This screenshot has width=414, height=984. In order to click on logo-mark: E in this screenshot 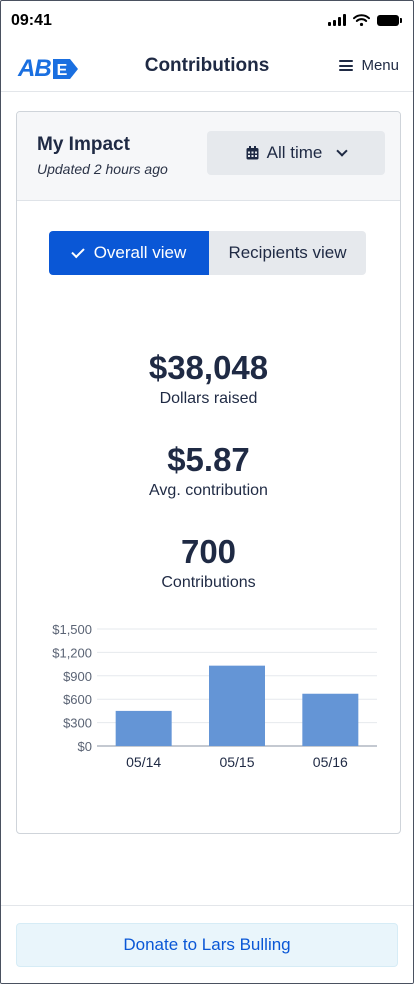, I will do `click(65, 69)`.